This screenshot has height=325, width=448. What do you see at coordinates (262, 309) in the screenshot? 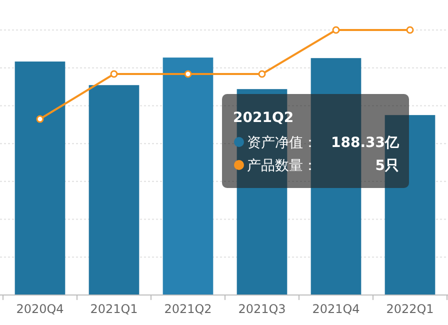
I see `x-tick-label: 2021Q3` at bounding box center [262, 309].